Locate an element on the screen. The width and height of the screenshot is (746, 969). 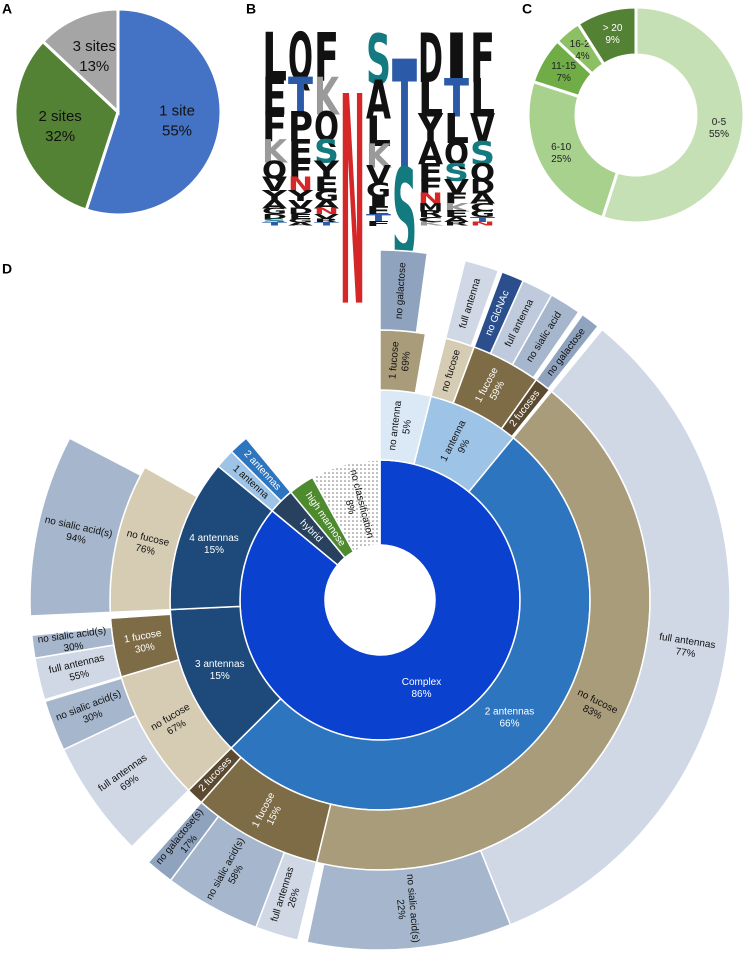
logo-letter: P is located at coordinates (300, 127).